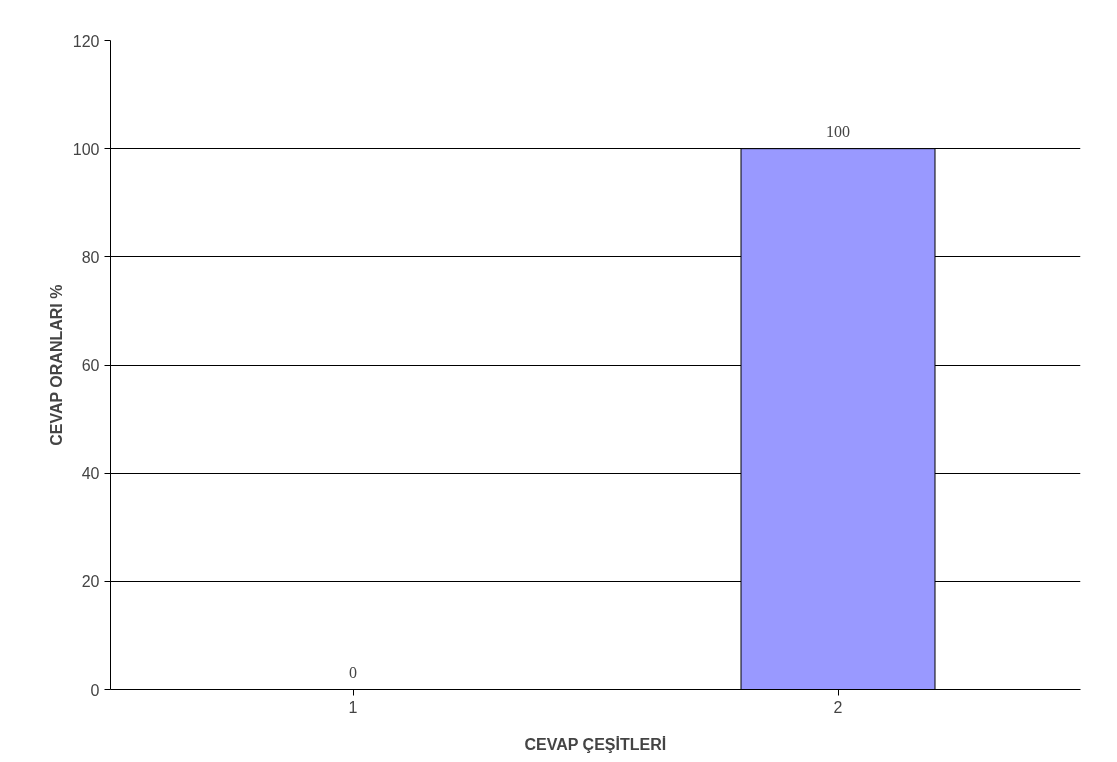  What do you see at coordinates (838, 707) in the screenshot?
I see `x-tick-label: 2` at bounding box center [838, 707].